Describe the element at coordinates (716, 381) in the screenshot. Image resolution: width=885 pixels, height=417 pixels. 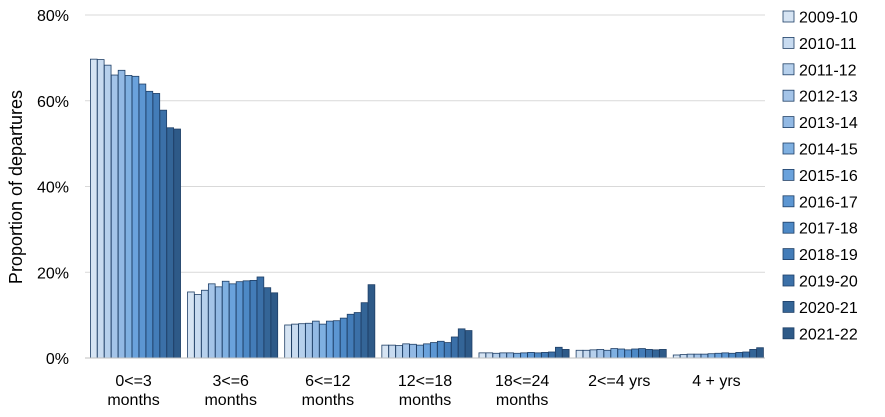
I see `x-tick-label: 4 + yrs` at that location.